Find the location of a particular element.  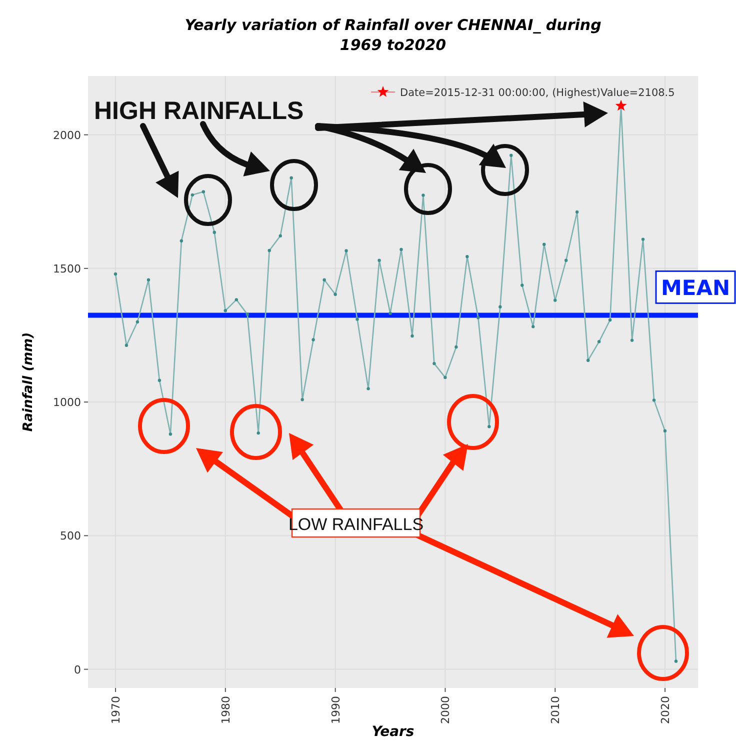

y-axis-title: Rainfall (mm) is located at coordinates (28, 382).